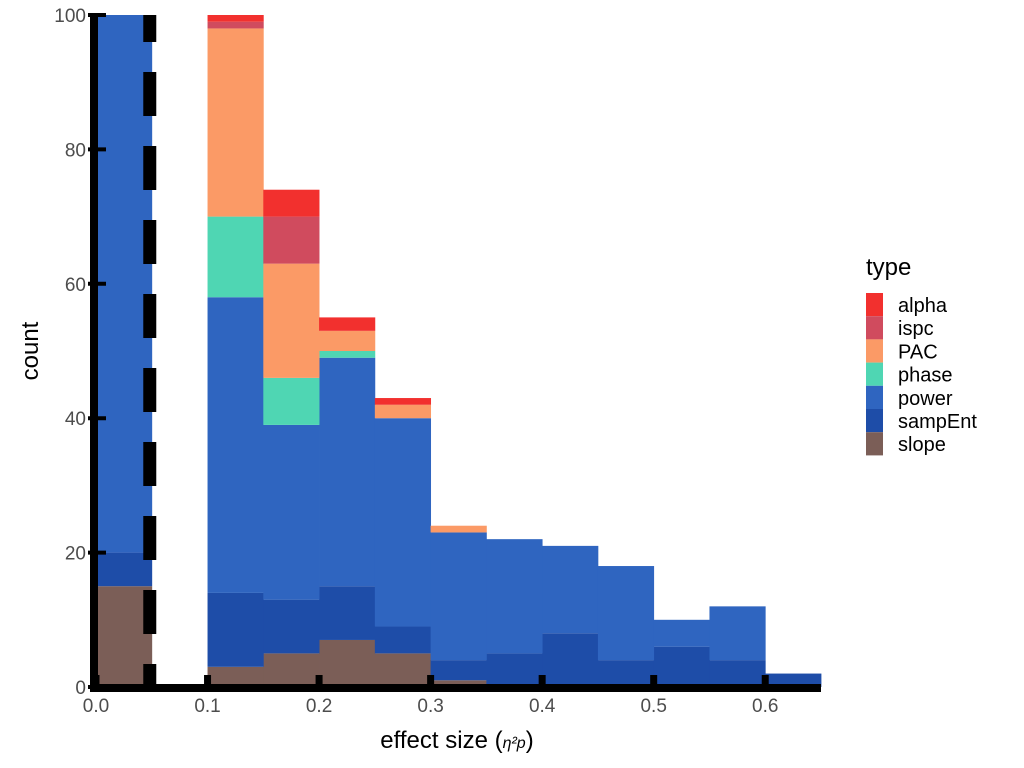 The width and height of the screenshot is (1024, 768). I want to click on y-tick-label: 0, so click(80, 688).